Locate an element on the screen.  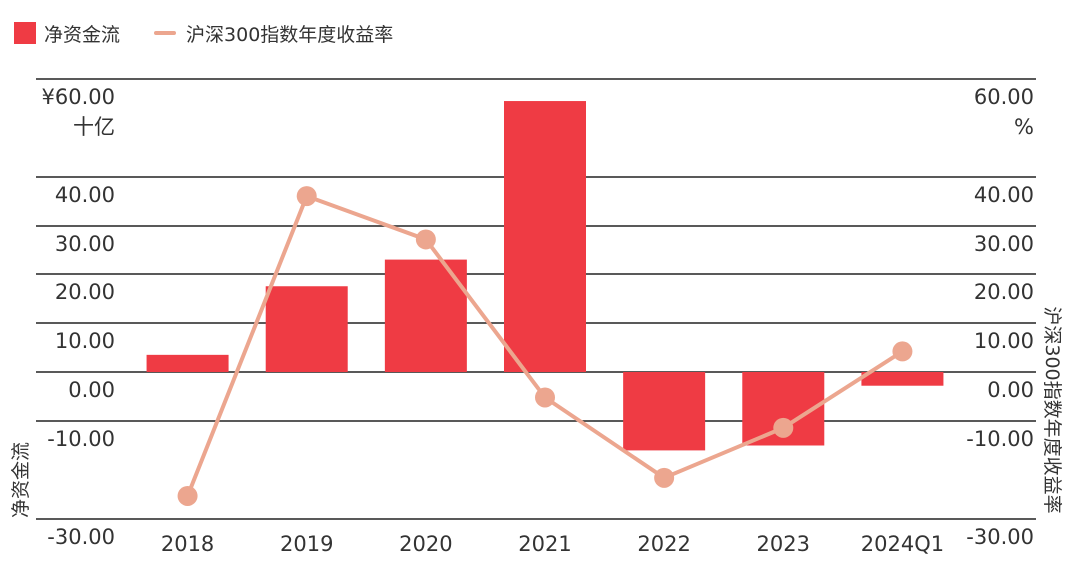
left-axis-unit: 十亿 is located at coordinates (94, 127).